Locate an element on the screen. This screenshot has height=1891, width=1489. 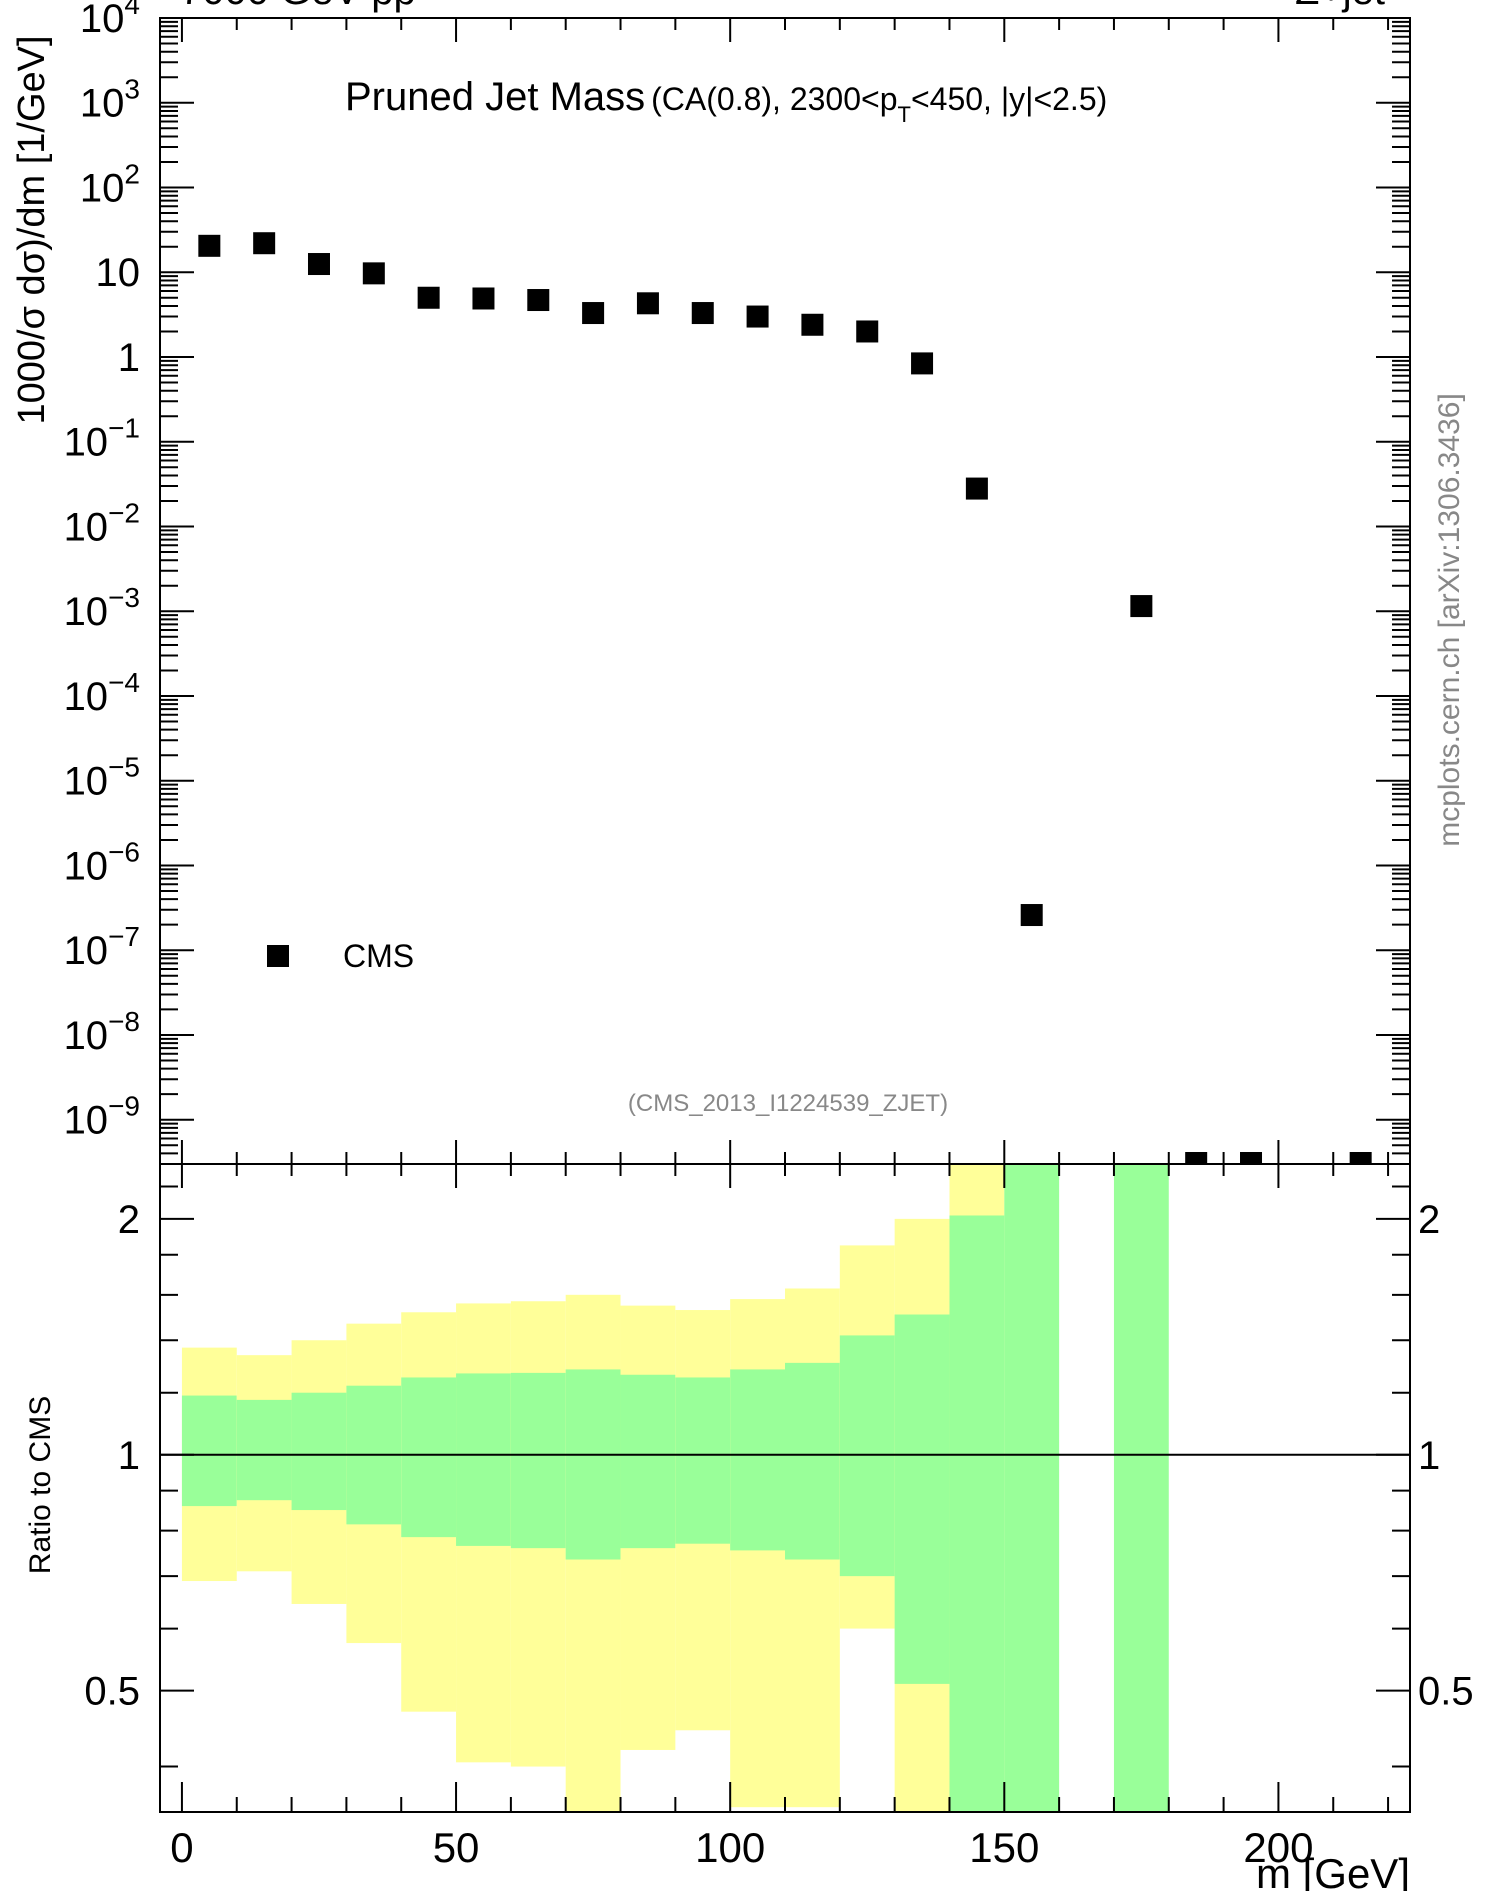
x-tick-label: 100 is located at coordinates (730, 1847).